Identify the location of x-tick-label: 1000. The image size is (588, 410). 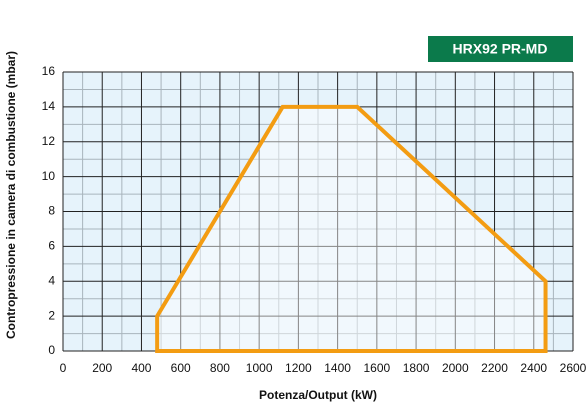
(259, 368).